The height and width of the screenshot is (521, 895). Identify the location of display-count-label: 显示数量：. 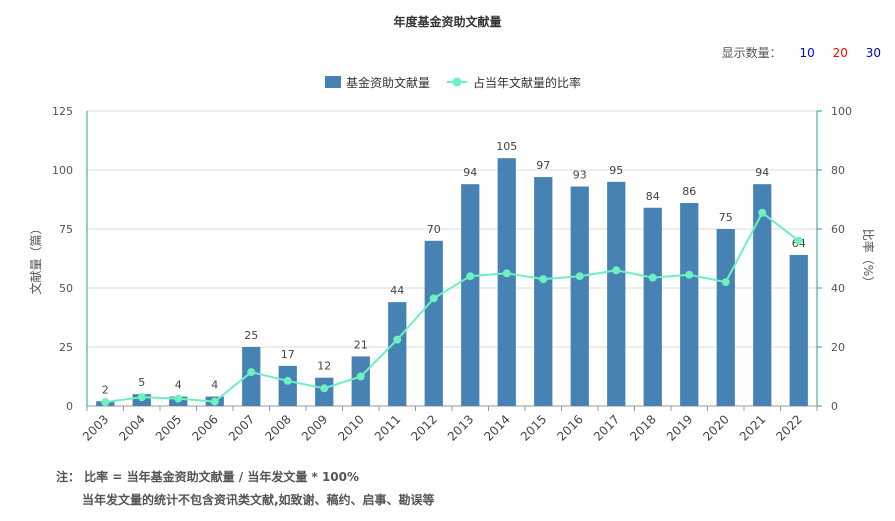
(751, 53).